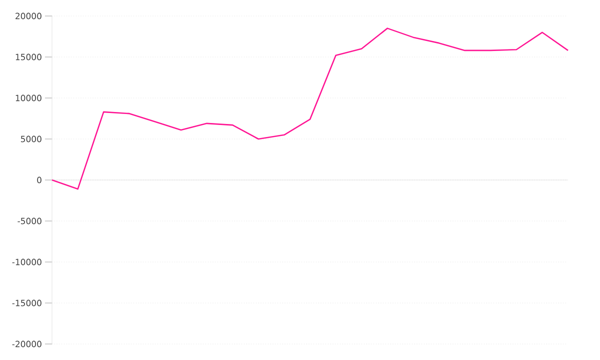 This screenshot has height=360, width=600. I want to click on y-tick-label: -10000, so click(27, 262).